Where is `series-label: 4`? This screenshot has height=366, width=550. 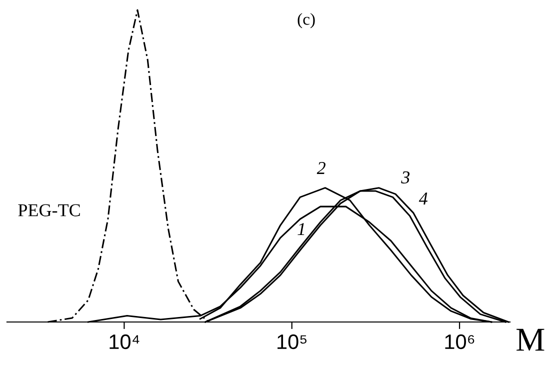 series-label: 4 is located at coordinates (423, 198).